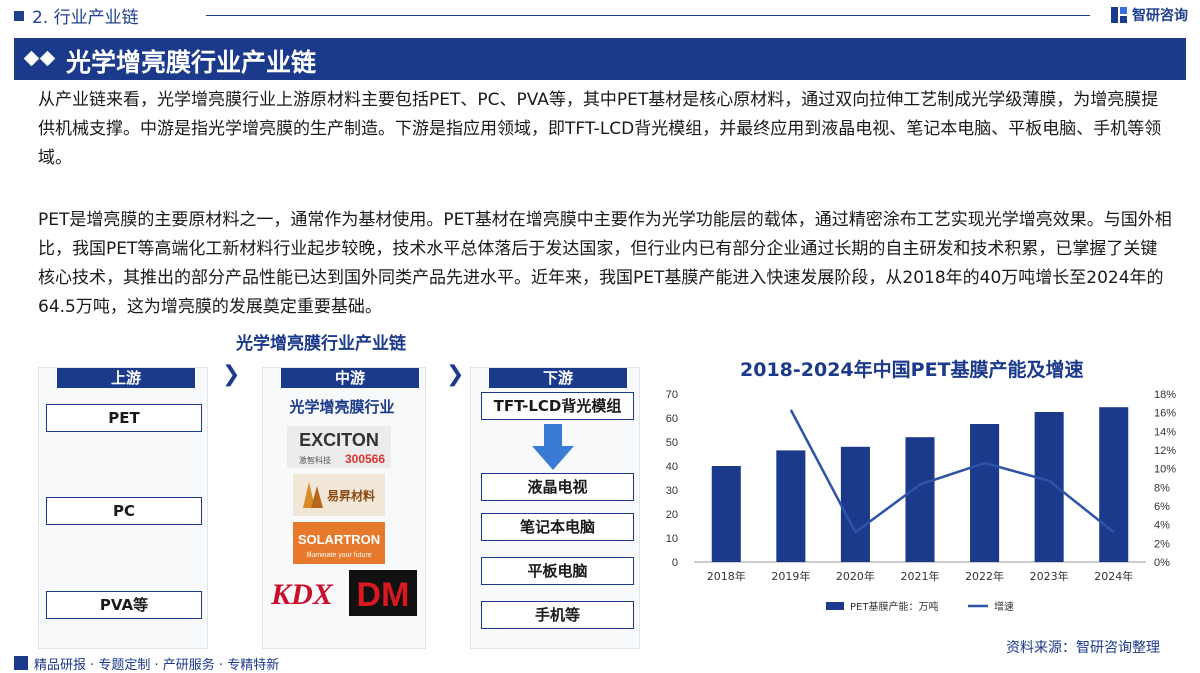  Describe the element at coordinates (672, 491) in the screenshot. I see `left-tick-label: 30` at that location.